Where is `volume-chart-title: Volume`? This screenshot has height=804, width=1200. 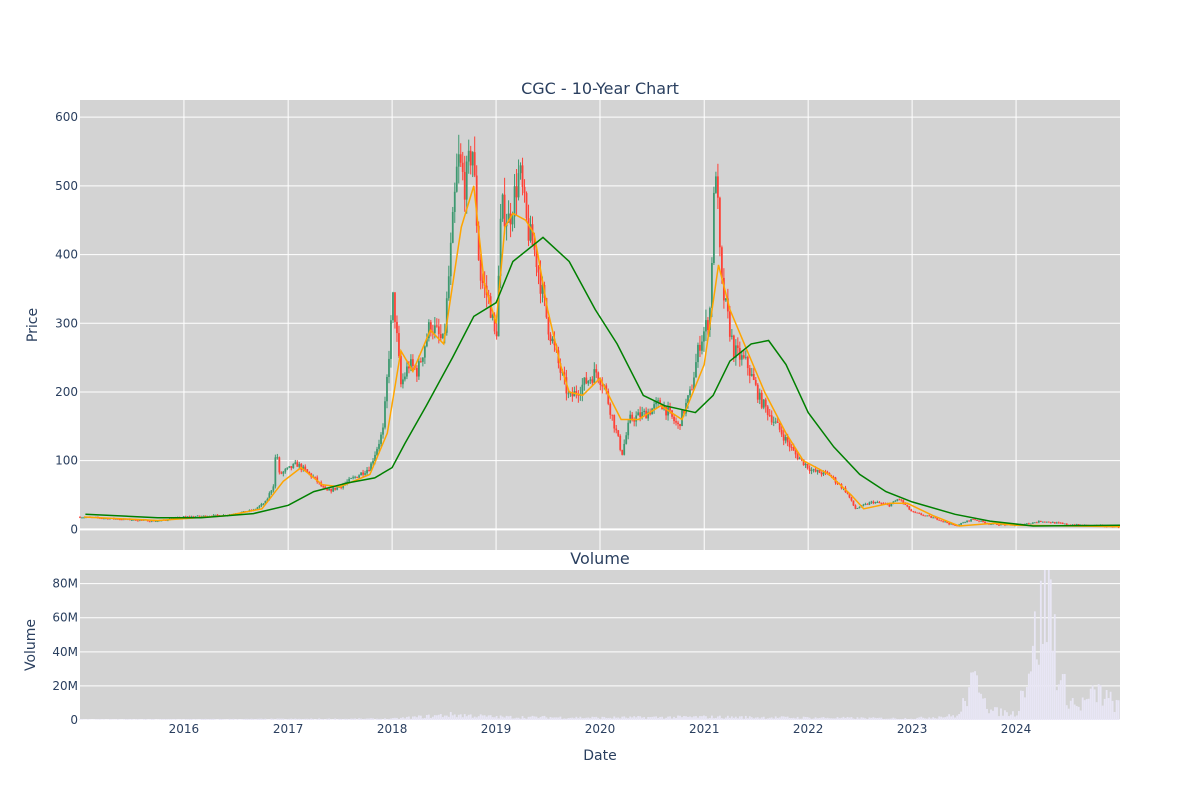
volume-chart-title: Volume is located at coordinates (600, 558).